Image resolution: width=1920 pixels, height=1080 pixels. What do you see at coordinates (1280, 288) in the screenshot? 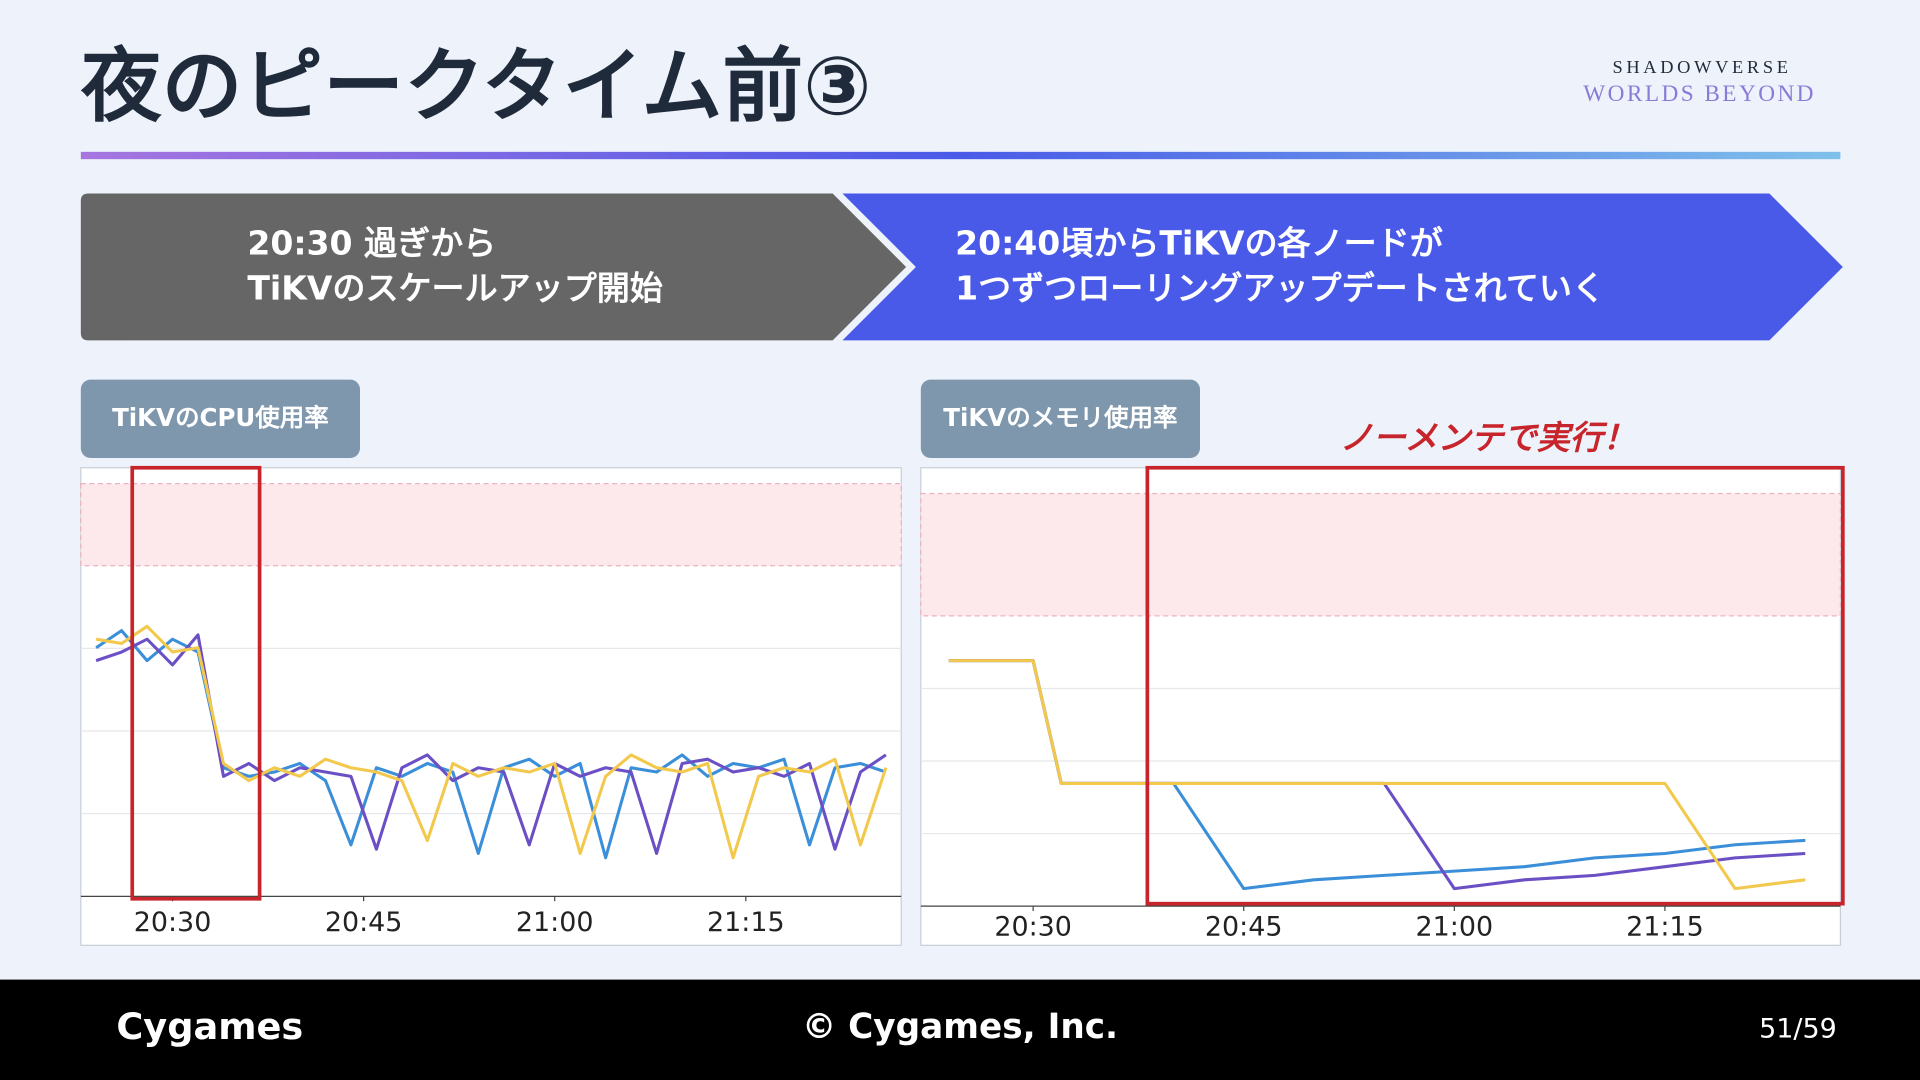
I see `step-text: 1つずつローリングアップデートされていく` at bounding box center [1280, 288].